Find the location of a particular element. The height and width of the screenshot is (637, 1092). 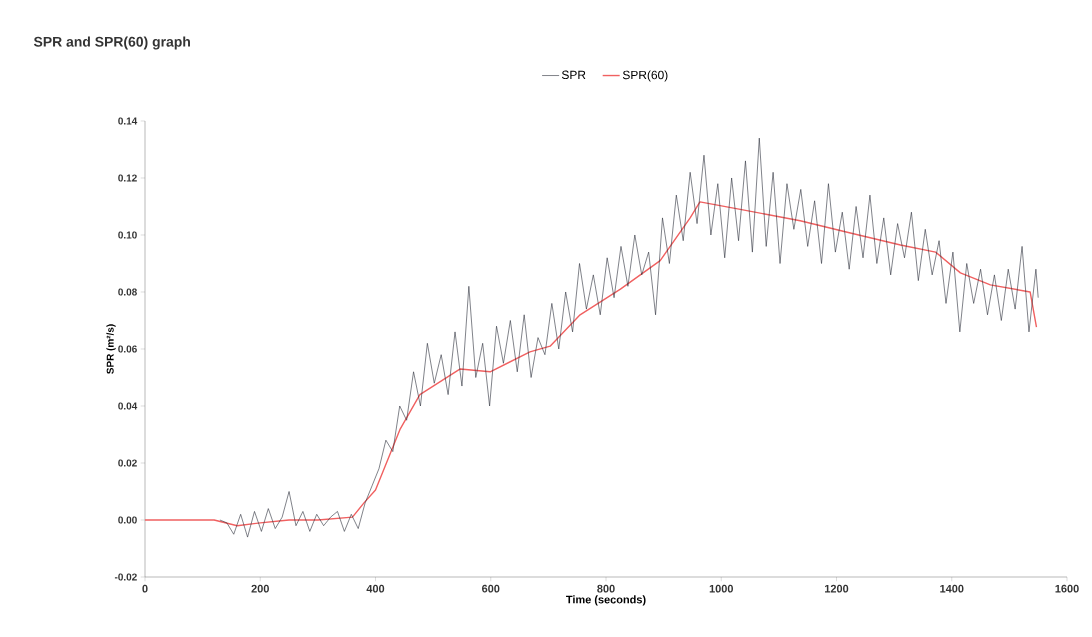

x-tick-label: 800 is located at coordinates (606, 588).